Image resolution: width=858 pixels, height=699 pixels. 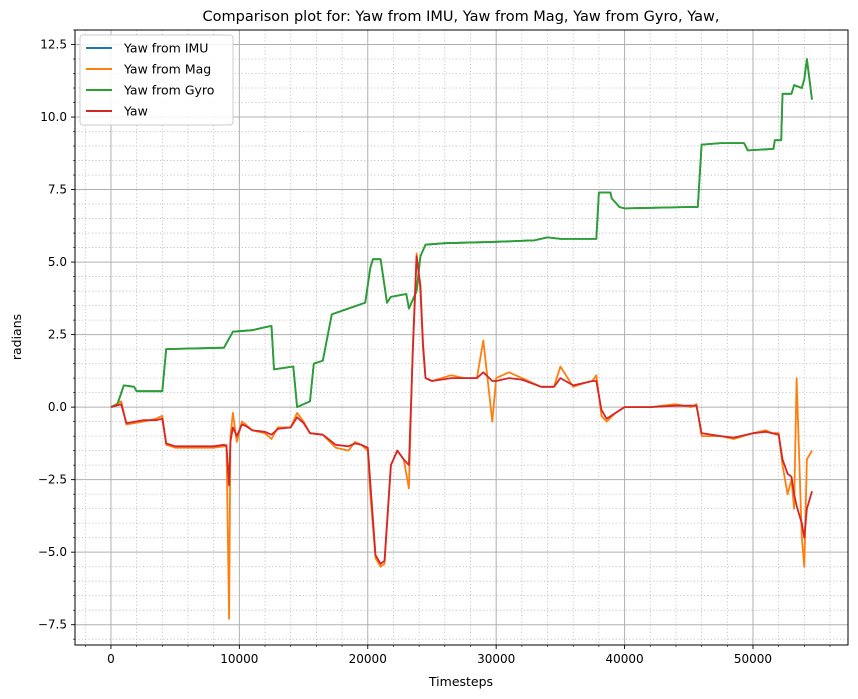 What do you see at coordinates (111, 659) in the screenshot?
I see `x-tick-label: 0` at bounding box center [111, 659].